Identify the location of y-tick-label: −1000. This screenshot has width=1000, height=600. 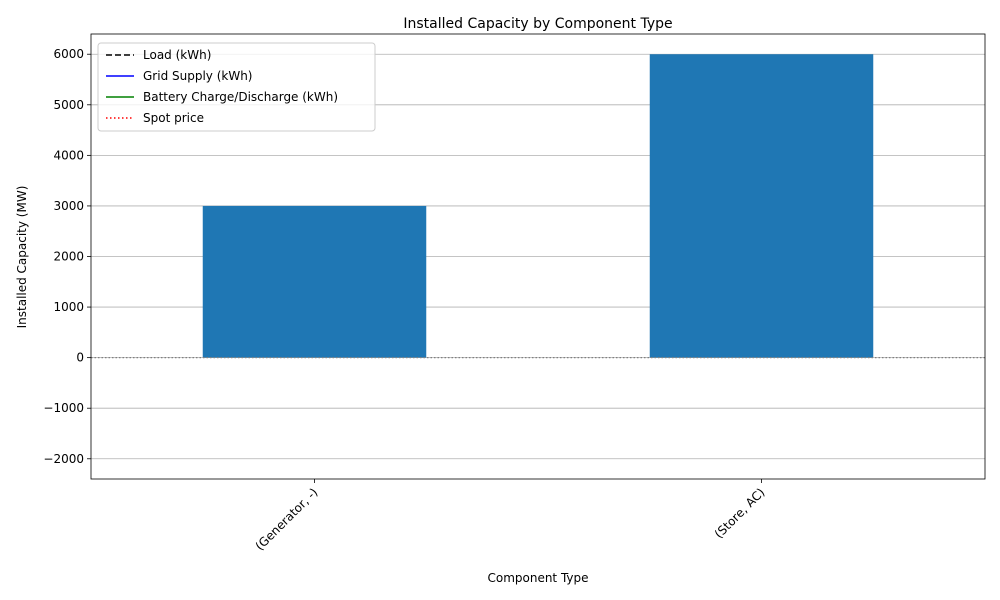
(63, 408).